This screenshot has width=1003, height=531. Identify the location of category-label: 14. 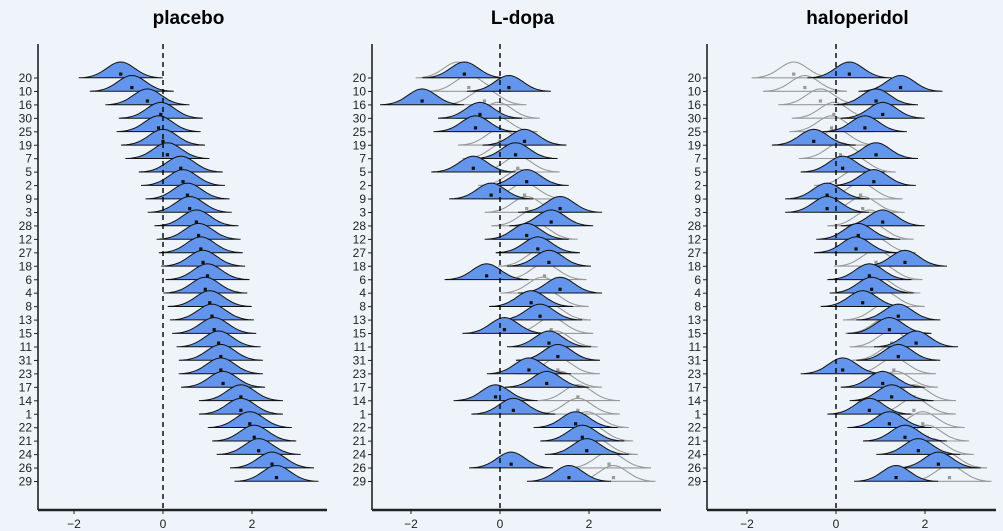
(26, 401).